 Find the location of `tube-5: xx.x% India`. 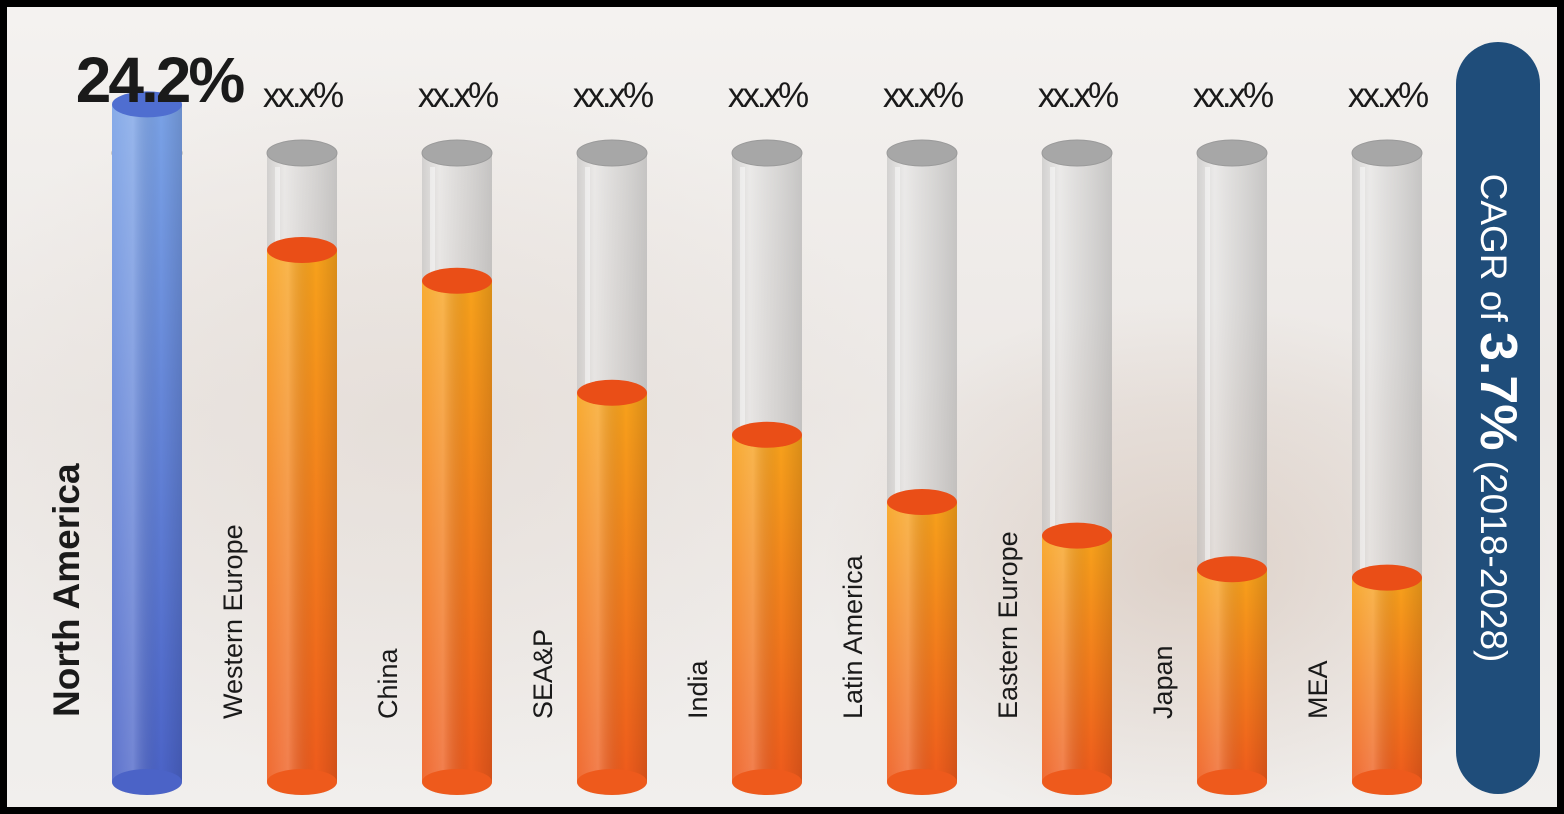

tube-5: xx.x% India is located at coordinates (747, 435).